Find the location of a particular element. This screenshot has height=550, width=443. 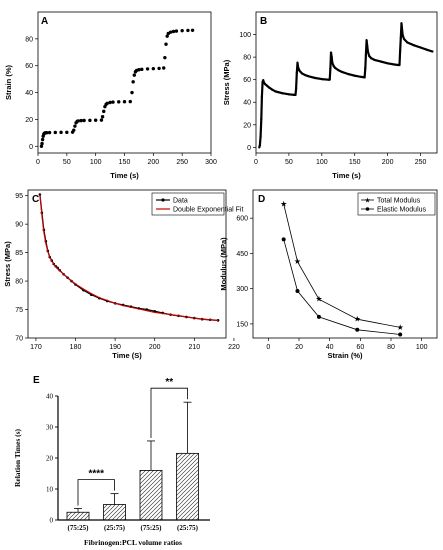

panel-label-C: C is located at coordinates (35, 199).